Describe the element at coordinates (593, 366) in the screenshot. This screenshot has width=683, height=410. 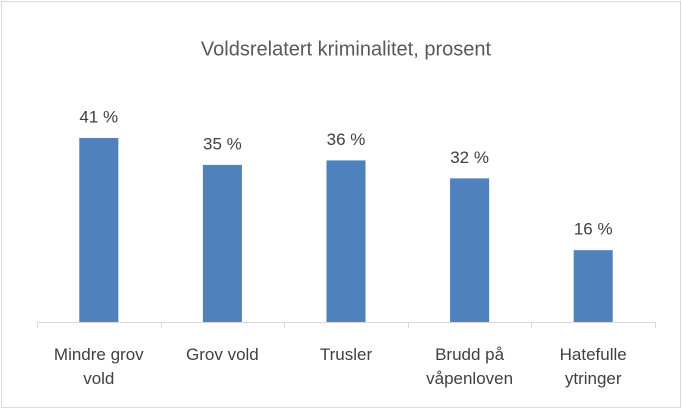
I see `x-tick-label: Hatefulle ytringer` at that location.